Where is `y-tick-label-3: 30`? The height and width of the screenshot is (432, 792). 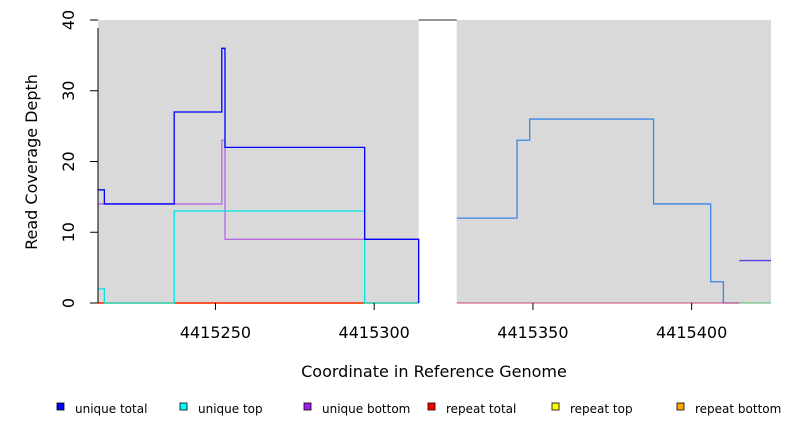
y-tick-label-3: 30 is located at coordinates (68, 91).